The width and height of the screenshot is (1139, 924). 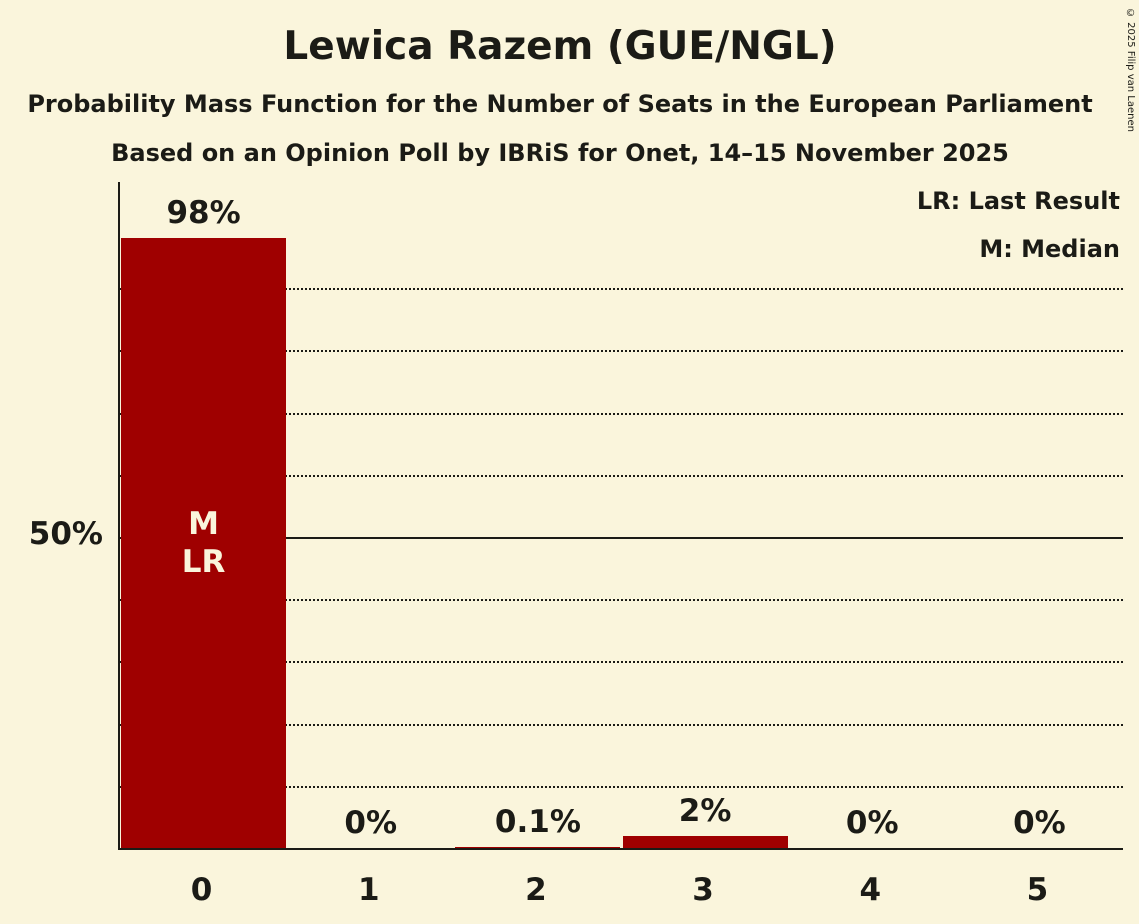 I want to click on bar-value-label-seat-1: 0%, so click(x=371, y=823).